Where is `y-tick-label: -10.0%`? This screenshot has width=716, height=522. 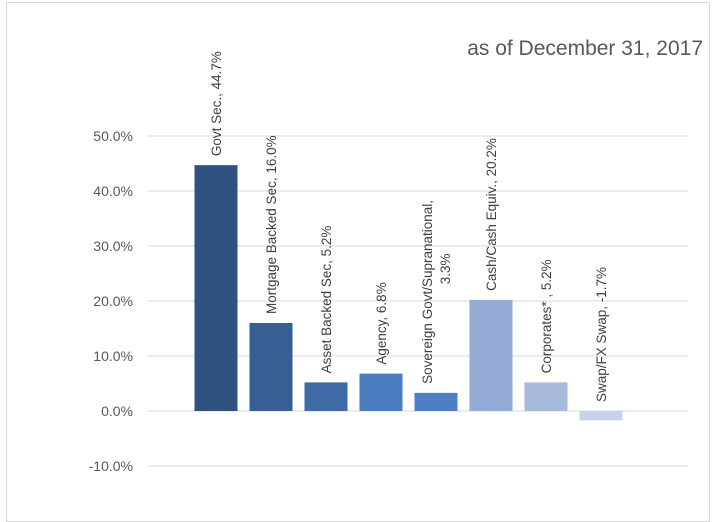
y-tick-label: -10.0% is located at coordinates (111, 466).